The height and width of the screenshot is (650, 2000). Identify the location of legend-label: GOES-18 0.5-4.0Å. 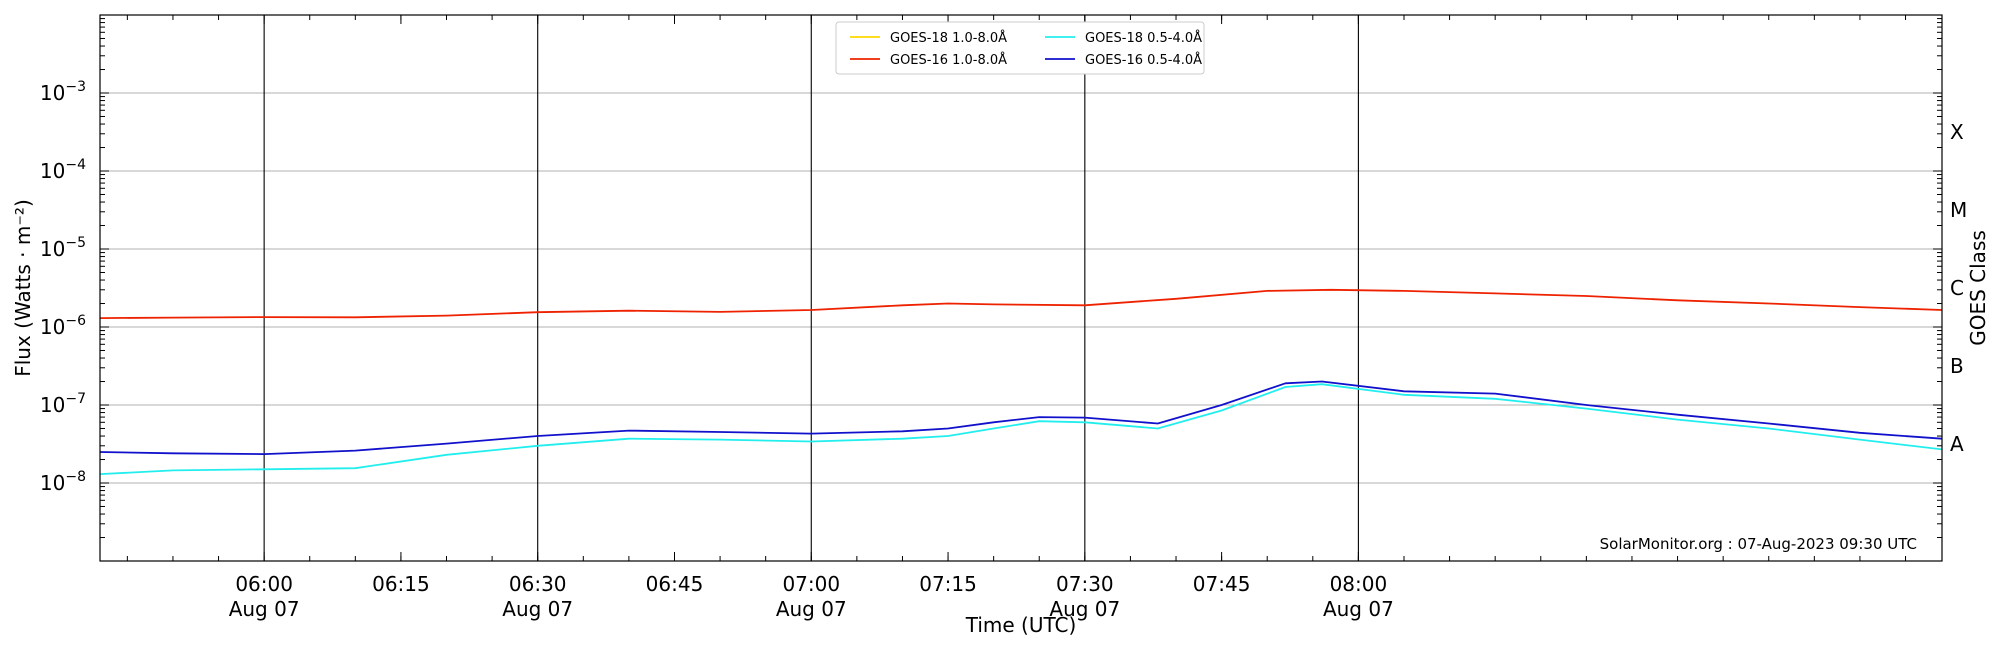
(1143, 38).